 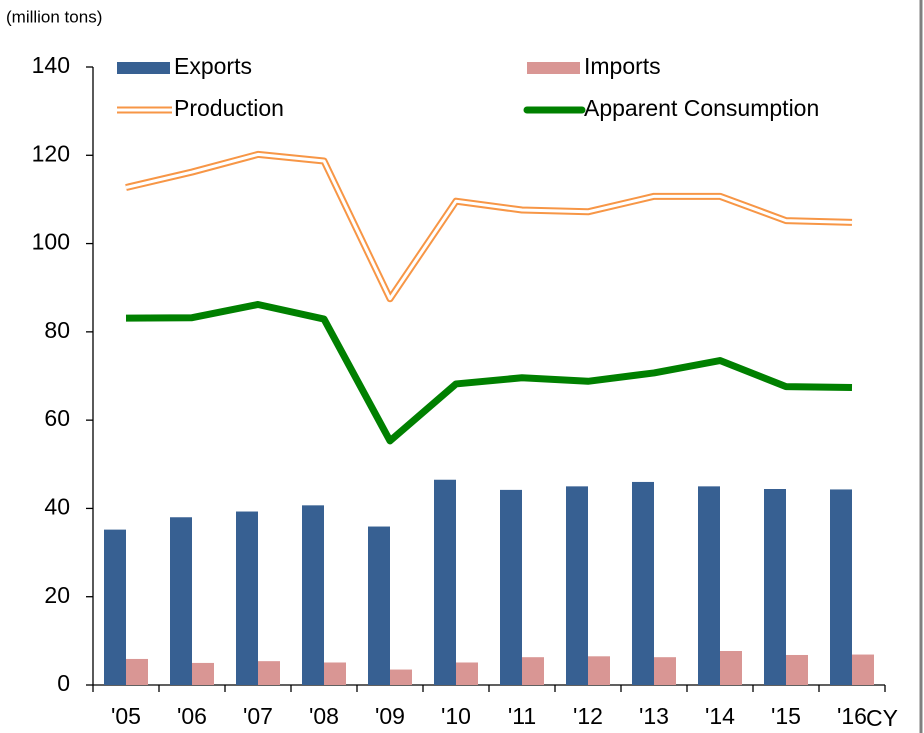 I want to click on y-tick-label: 80, so click(x=57, y=330).